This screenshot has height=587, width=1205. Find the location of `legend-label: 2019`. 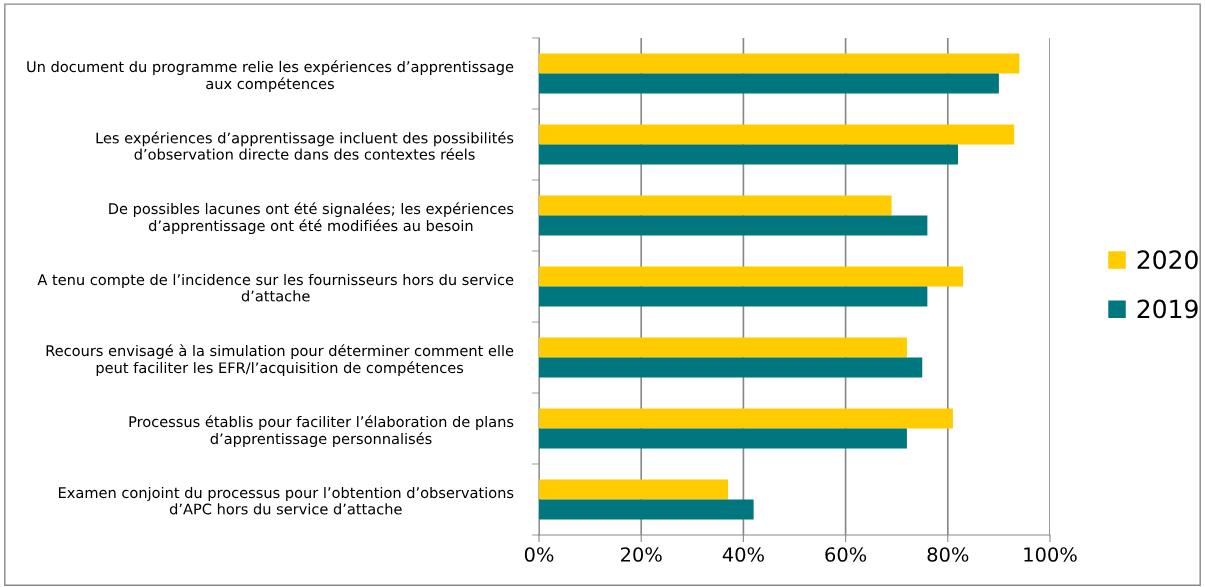

legend-label: 2019 is located at coordinates (1167, 309).